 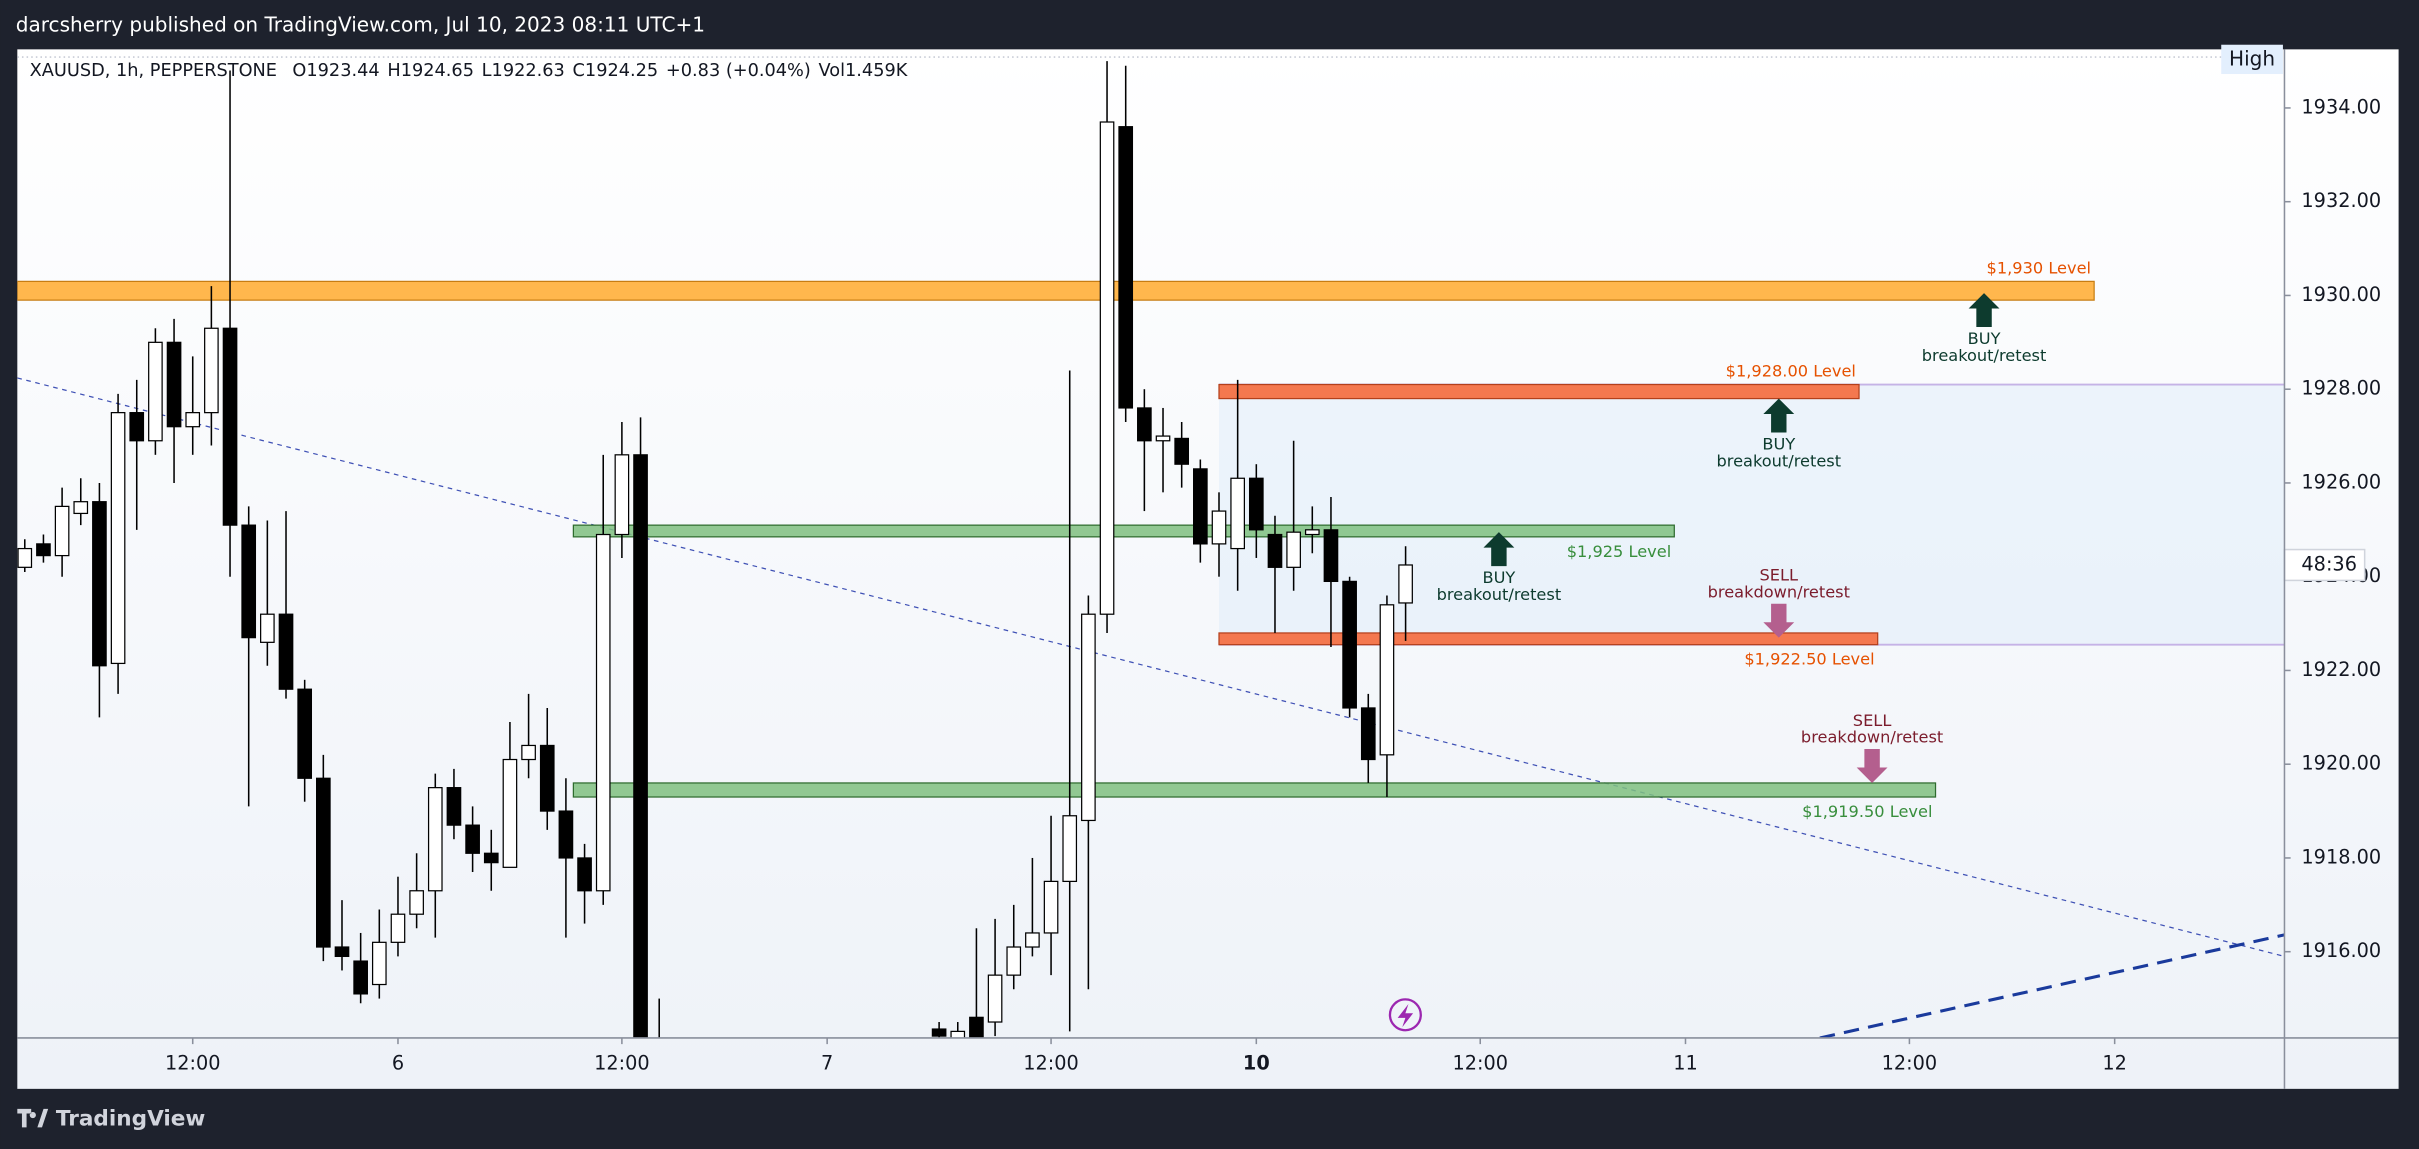 What do you see at coordinates (2341, 669) in the screenshot?
I see `y-tick-label: 1922.00` at bounding box center [2341, 669].